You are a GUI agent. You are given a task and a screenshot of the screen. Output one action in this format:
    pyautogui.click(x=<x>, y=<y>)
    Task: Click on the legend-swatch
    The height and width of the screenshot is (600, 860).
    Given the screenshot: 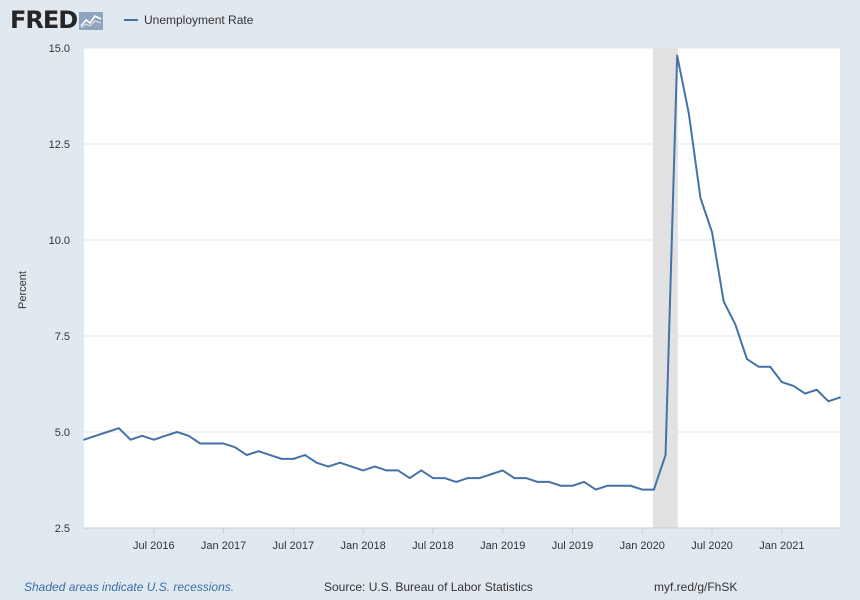 What is the action you would take?
    pyautogui.click(x=131, y=20)
    